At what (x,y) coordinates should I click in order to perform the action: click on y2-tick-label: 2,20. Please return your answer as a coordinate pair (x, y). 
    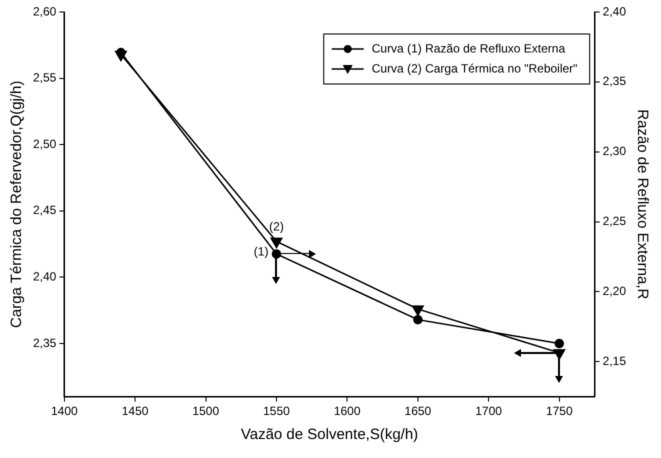
    Looking at the image, I should click on (614, 291).